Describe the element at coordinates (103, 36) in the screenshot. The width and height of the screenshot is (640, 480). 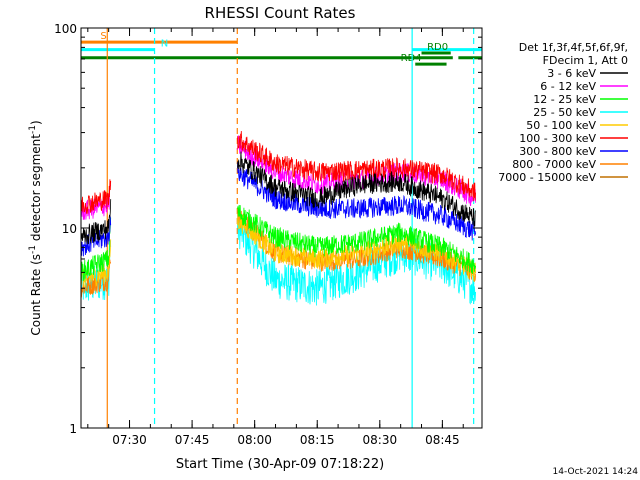
I see `flag-bar-label: S` at that location.